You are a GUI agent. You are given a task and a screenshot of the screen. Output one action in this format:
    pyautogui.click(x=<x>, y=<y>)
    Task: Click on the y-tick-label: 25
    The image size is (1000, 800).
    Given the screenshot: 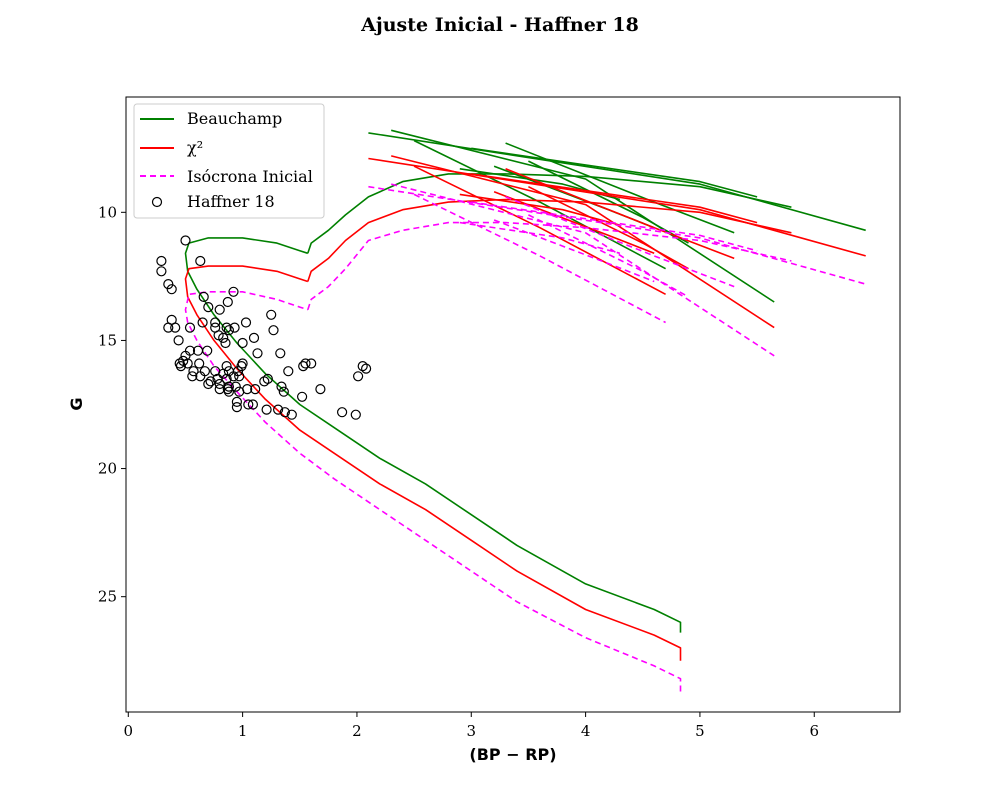 What is the action you would take?
    pyautogui.click(x=107, y=597)
    